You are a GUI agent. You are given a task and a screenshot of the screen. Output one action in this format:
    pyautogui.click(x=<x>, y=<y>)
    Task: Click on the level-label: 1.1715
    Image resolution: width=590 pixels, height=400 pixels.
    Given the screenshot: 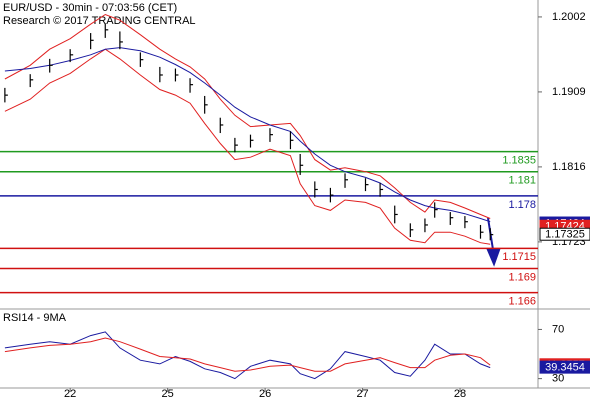 What is the action you would take?
    pyautogui.click(x=519, y=257)
    